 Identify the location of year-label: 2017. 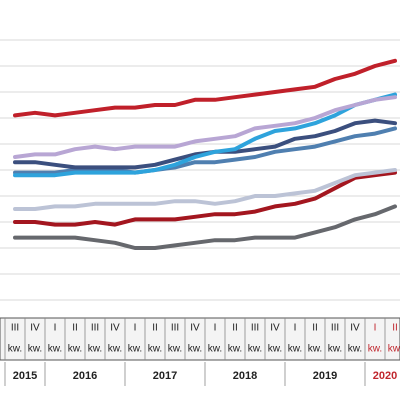
(165, 376).